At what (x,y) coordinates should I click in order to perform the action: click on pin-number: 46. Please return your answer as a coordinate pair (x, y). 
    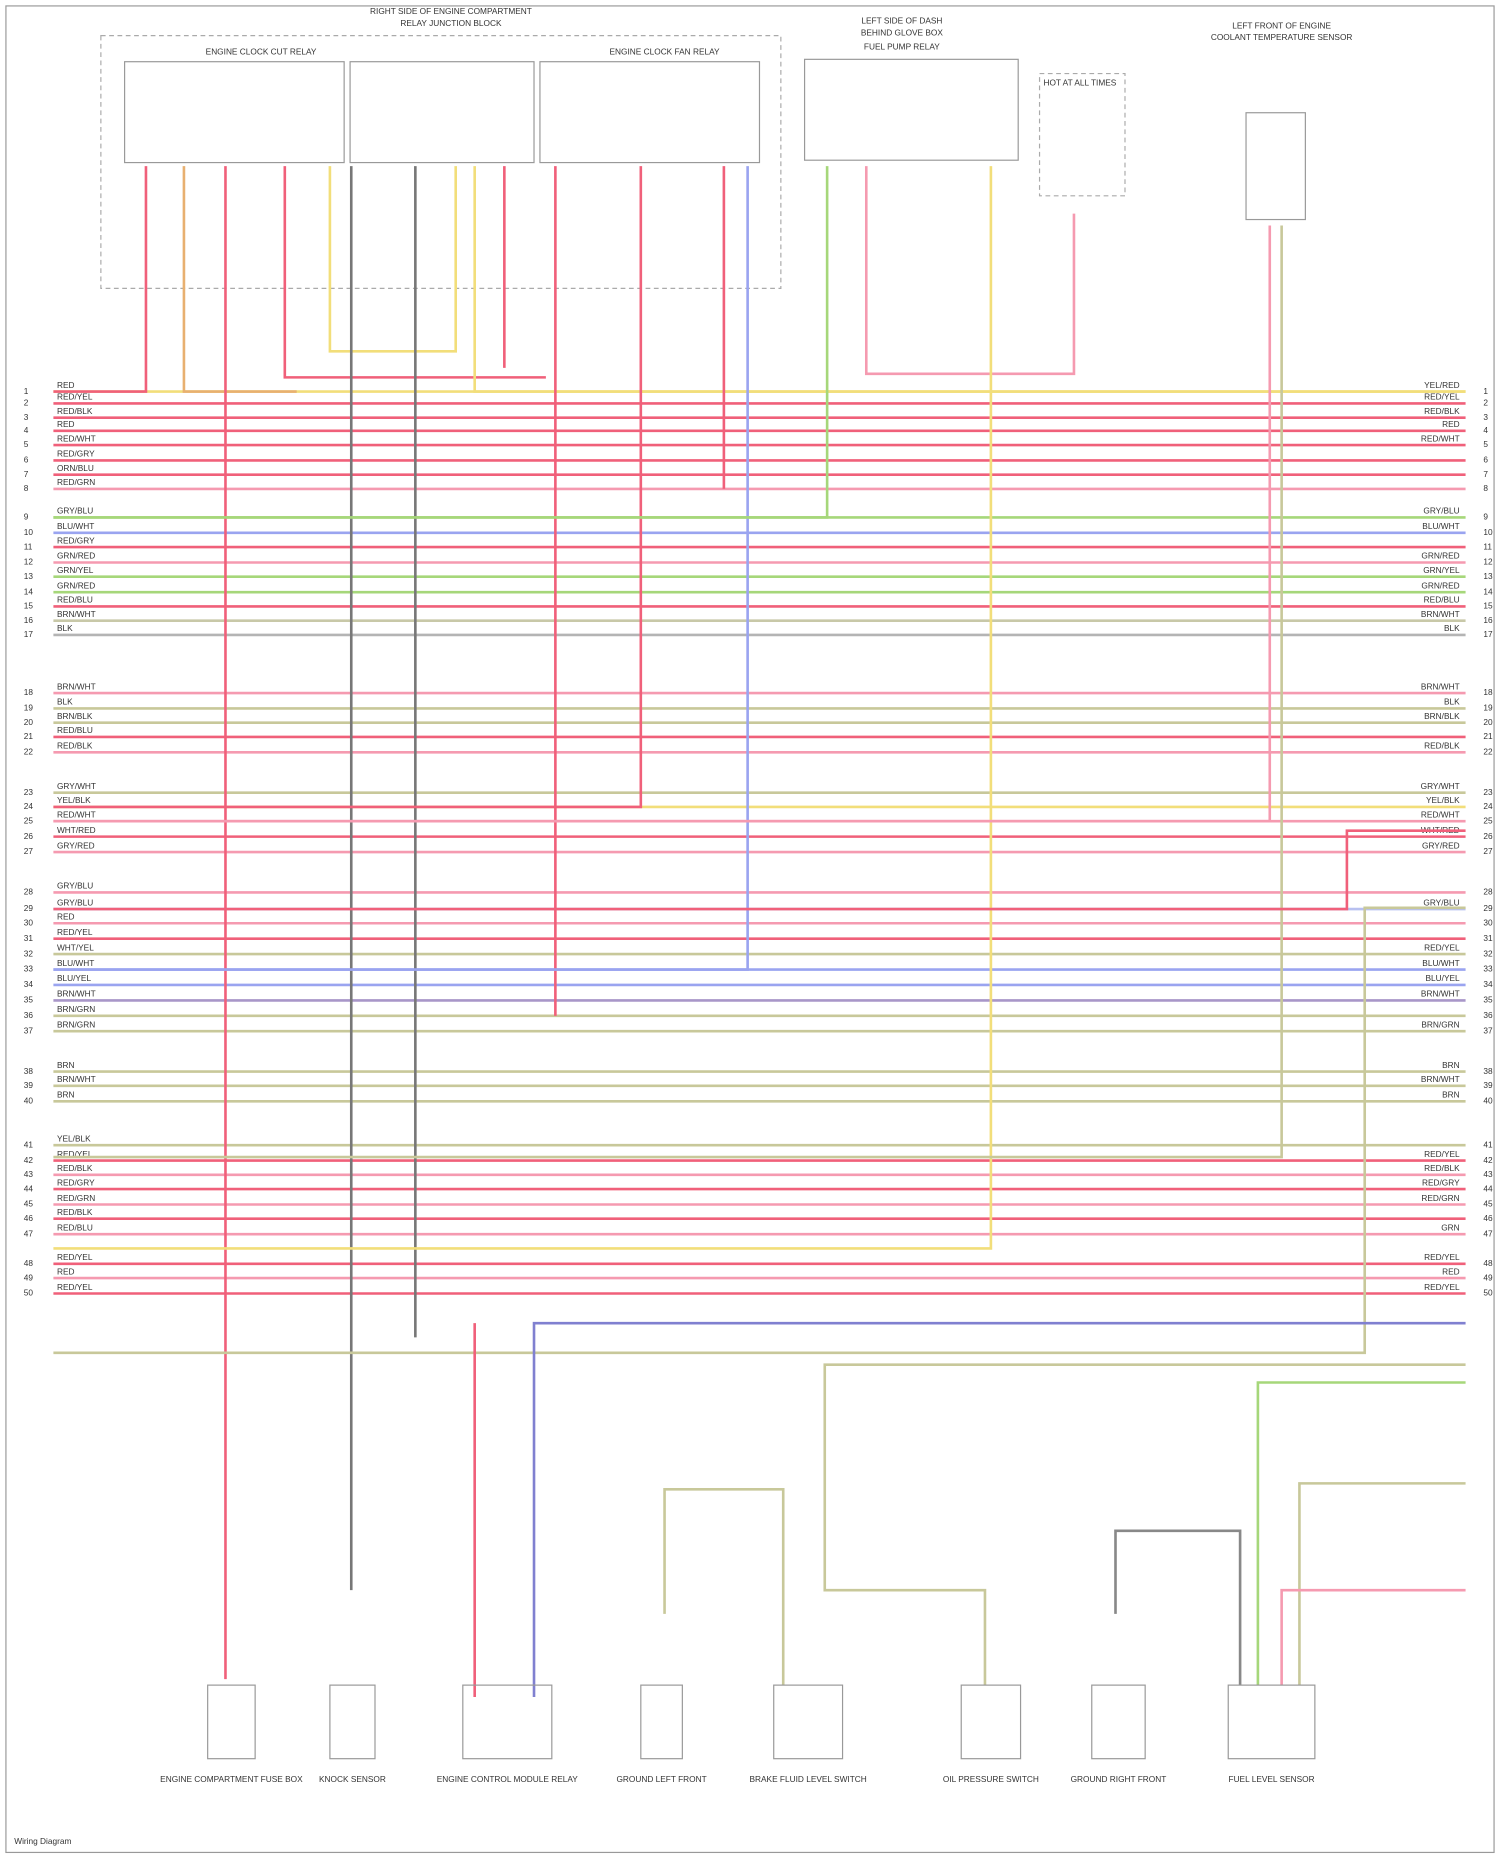
    Looking at the image, I should click on (29, 1218).